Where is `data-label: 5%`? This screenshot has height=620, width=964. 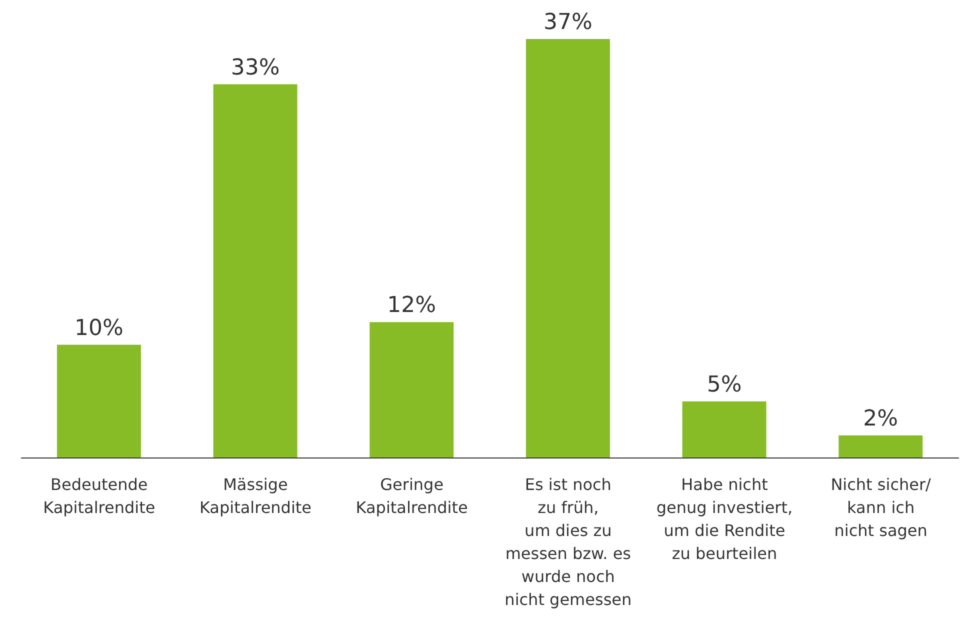
data-label: 5% is located at coordinates (724, 385).